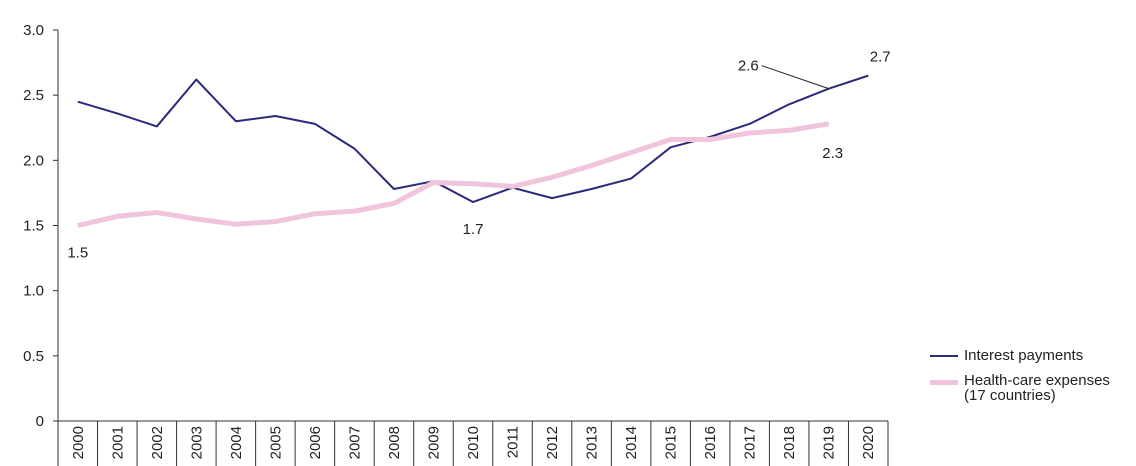  What do you see at coordinates (671, 442) in the screenshot?
I see `x-tick-label: 2015` at bounding box center [671, 442].